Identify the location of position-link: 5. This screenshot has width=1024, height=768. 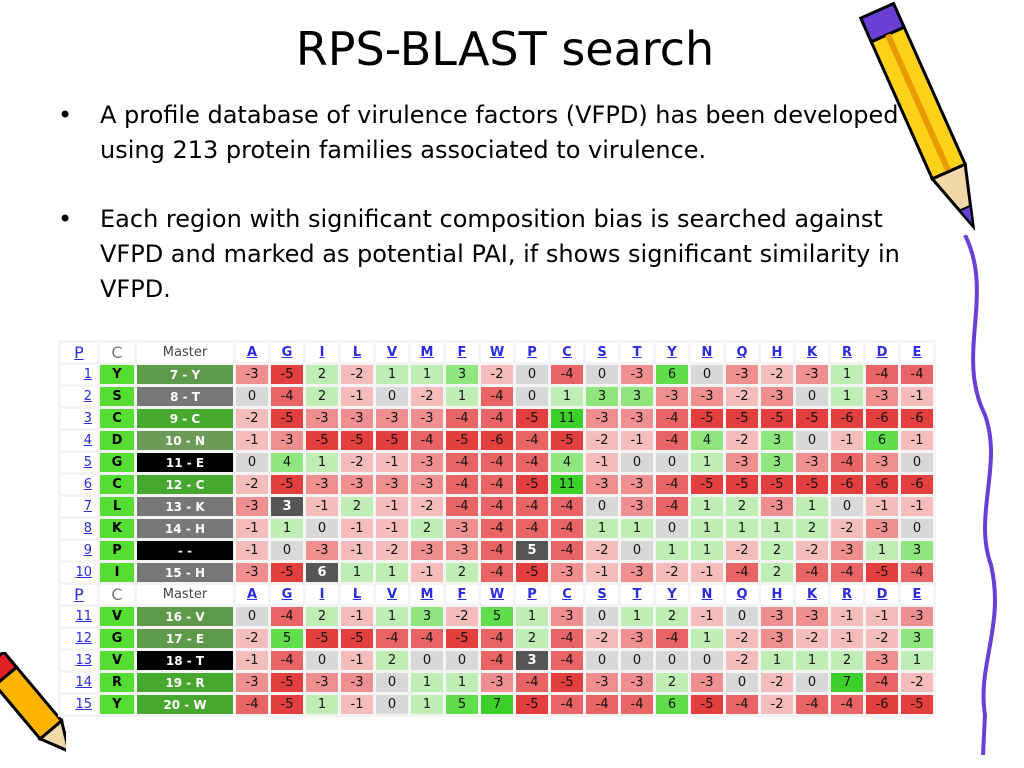
(79, 462).